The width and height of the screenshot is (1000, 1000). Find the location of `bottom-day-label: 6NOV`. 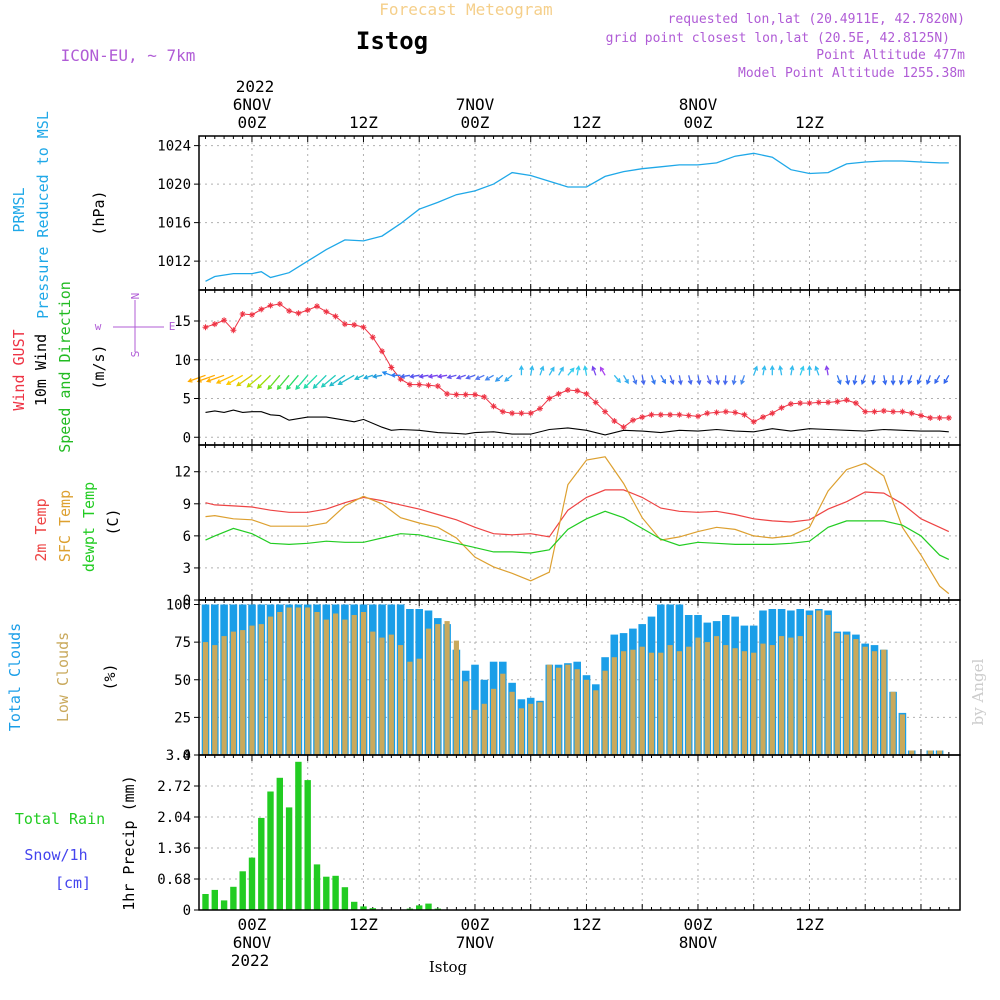

bottom-day-label: 6NOV is located at coordinates (252, 942).